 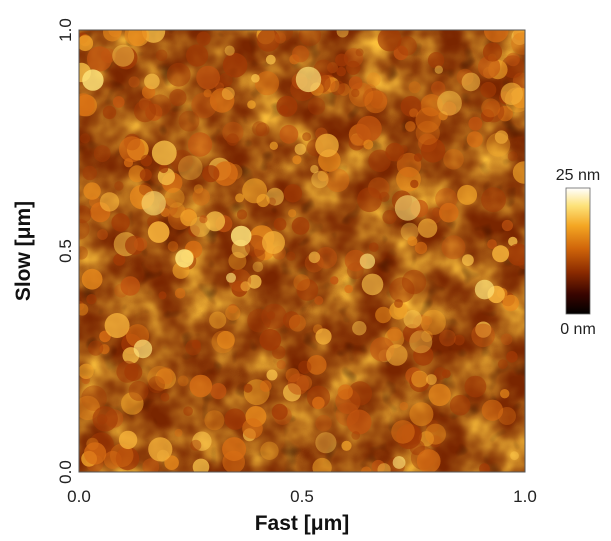 What do you see at coordinates (23, 251) in the screenshot?
I see `y-axis-title: Slow [μm]` at bounding box center [23, 251].